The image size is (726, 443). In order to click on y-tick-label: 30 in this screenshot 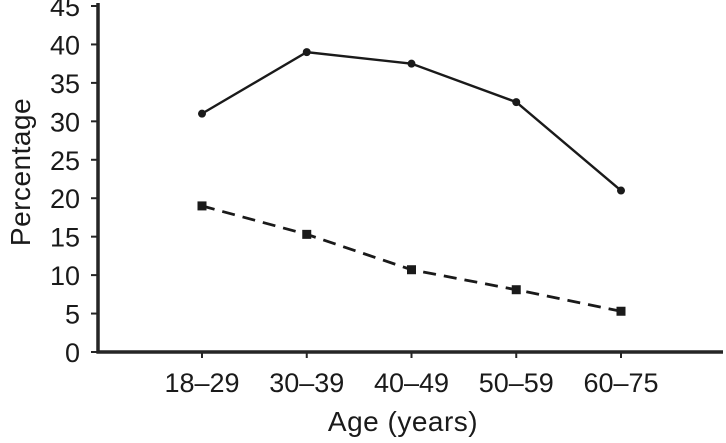, I will do `click(65, 122)`.